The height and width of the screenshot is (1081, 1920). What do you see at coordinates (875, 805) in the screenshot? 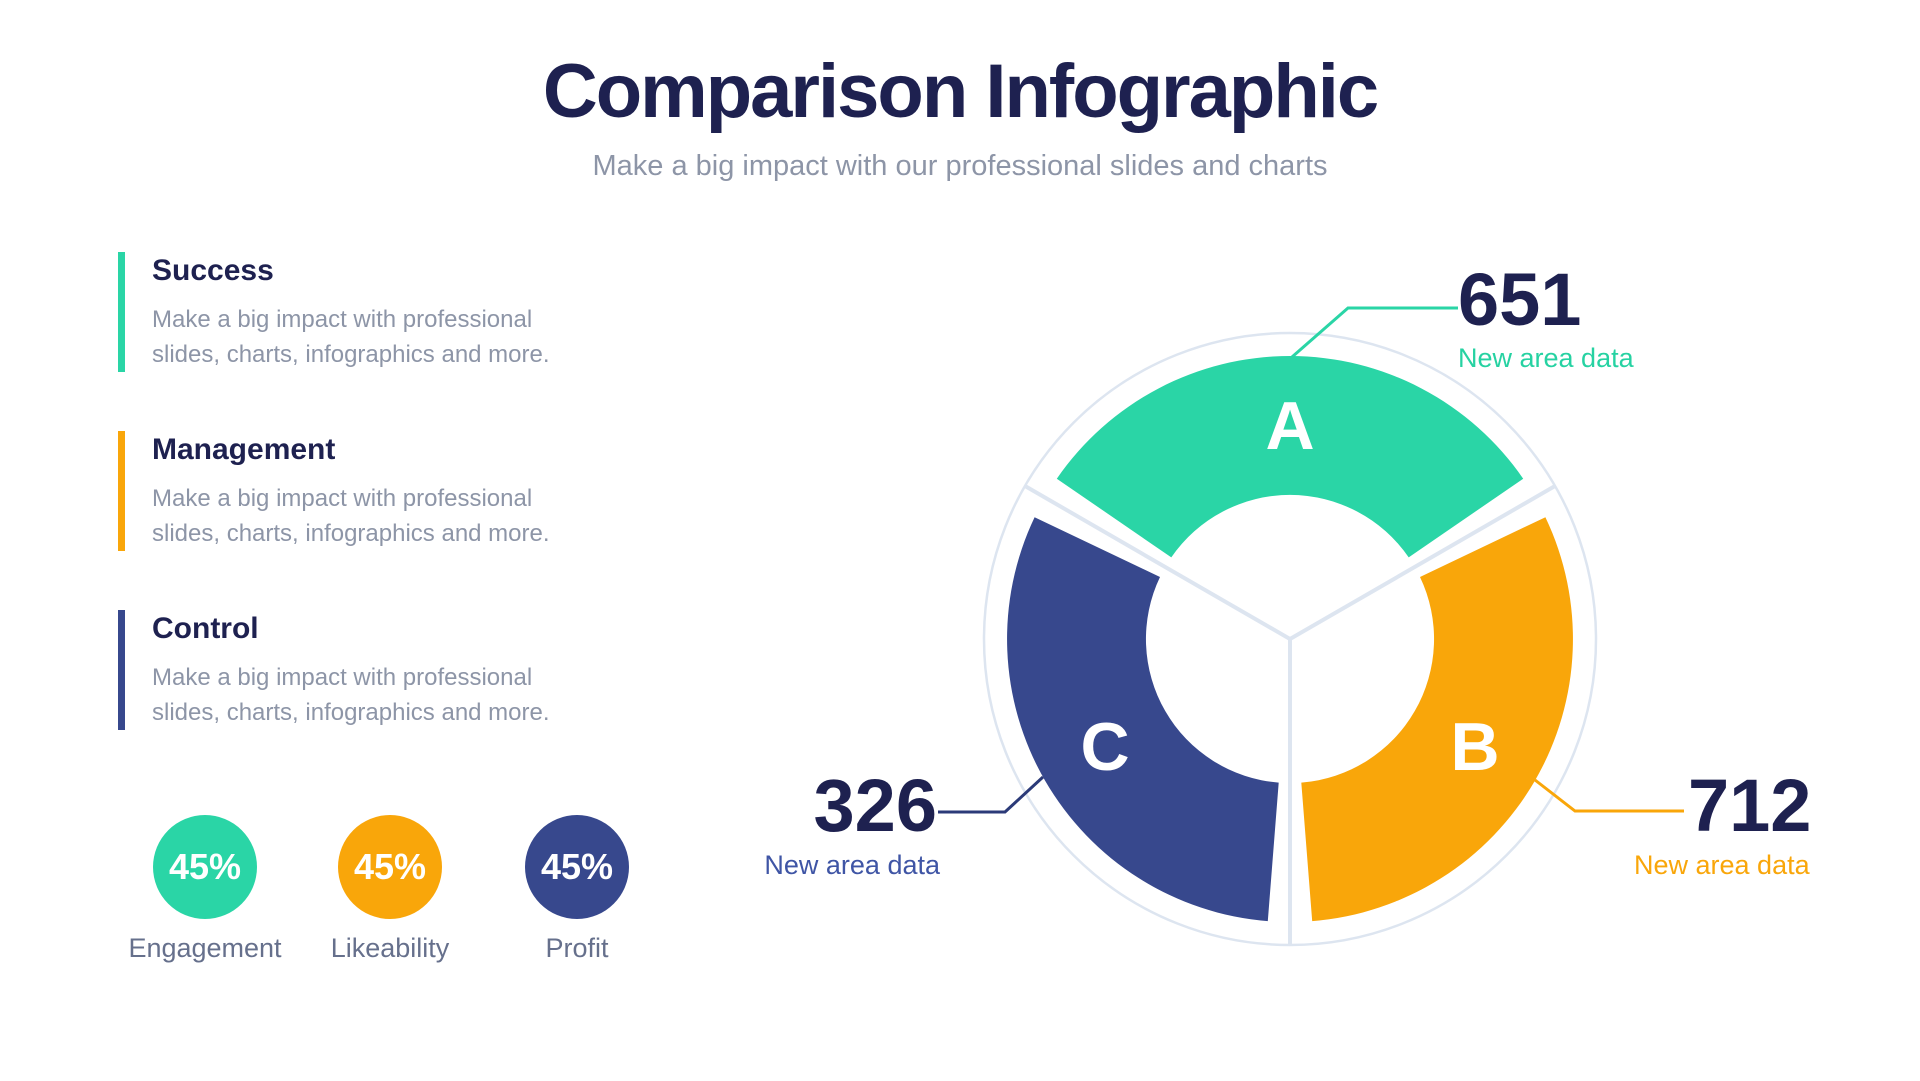
I see `callout-value-c: 326` at bounding box center [875, 805].